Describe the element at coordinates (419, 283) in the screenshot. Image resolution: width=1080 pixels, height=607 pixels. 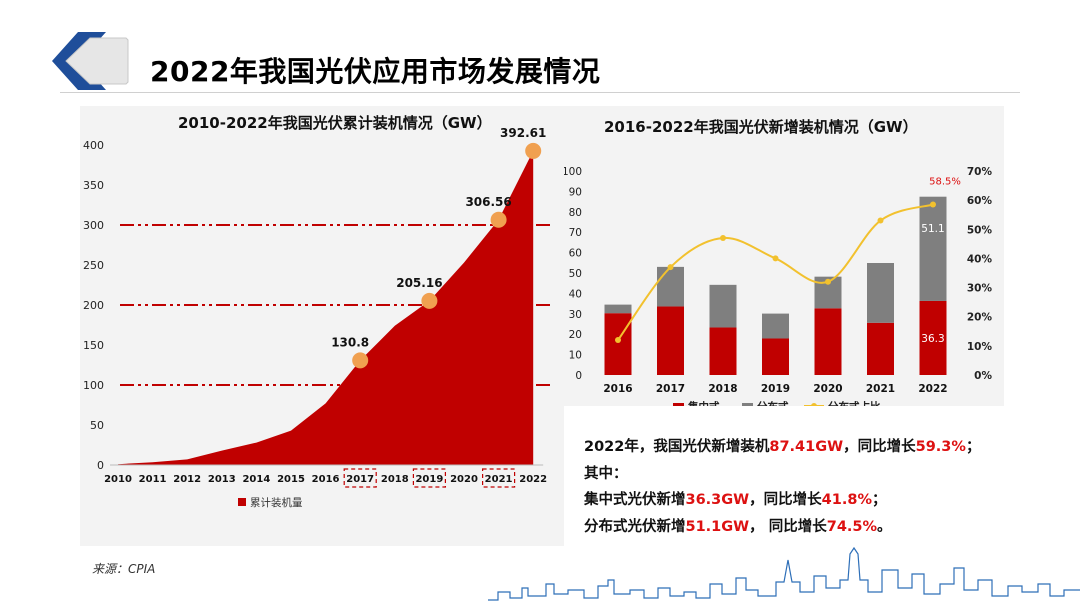
I see `point-value-label: 205.16` at that location.